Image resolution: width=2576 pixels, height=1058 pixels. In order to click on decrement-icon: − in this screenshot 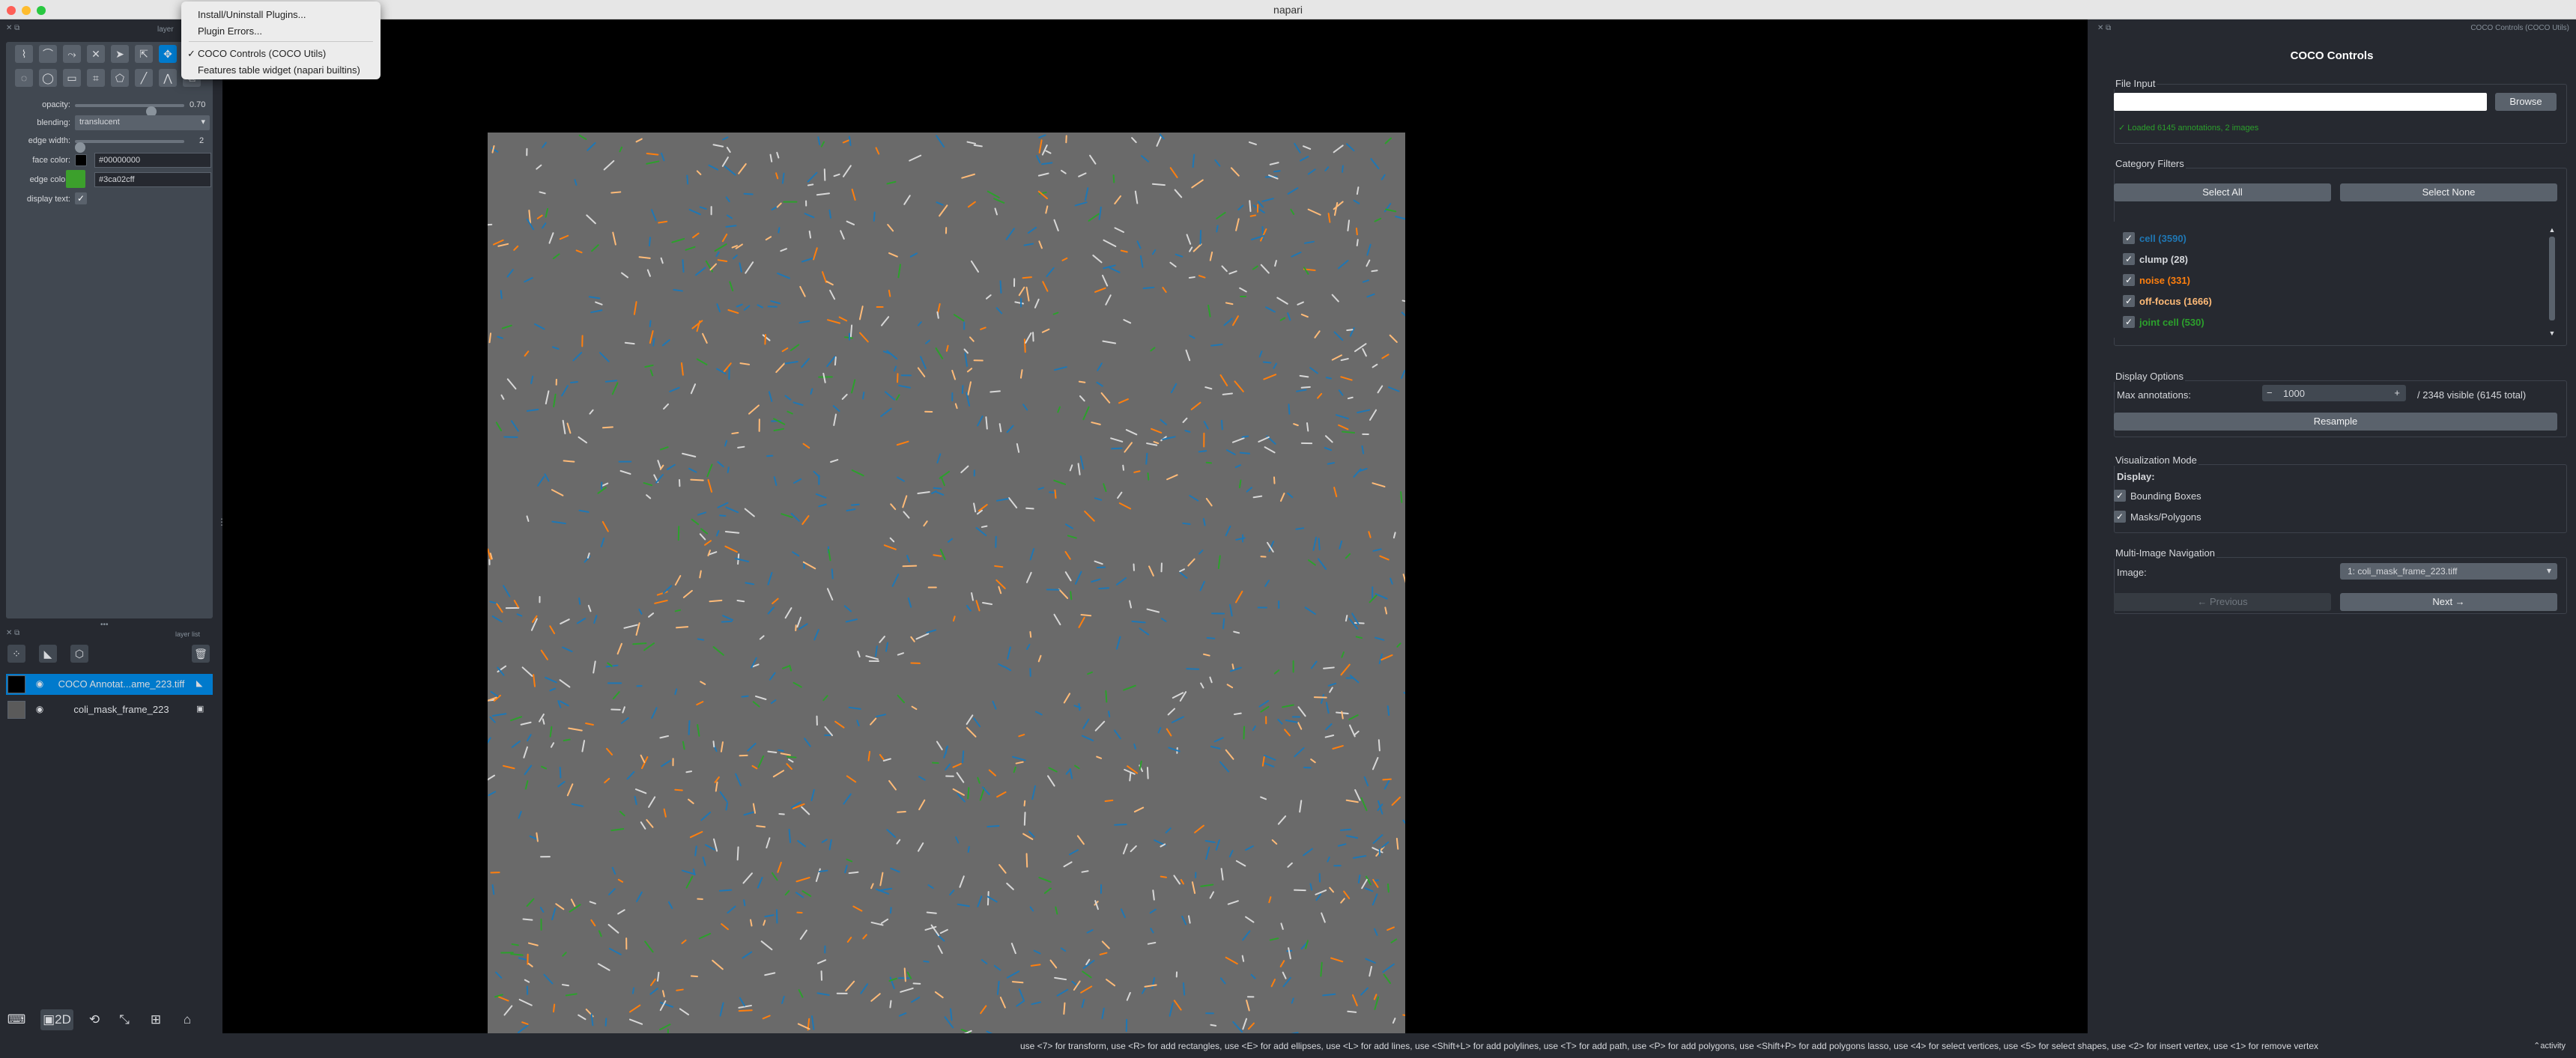, I will do `click(2270, 392)`.